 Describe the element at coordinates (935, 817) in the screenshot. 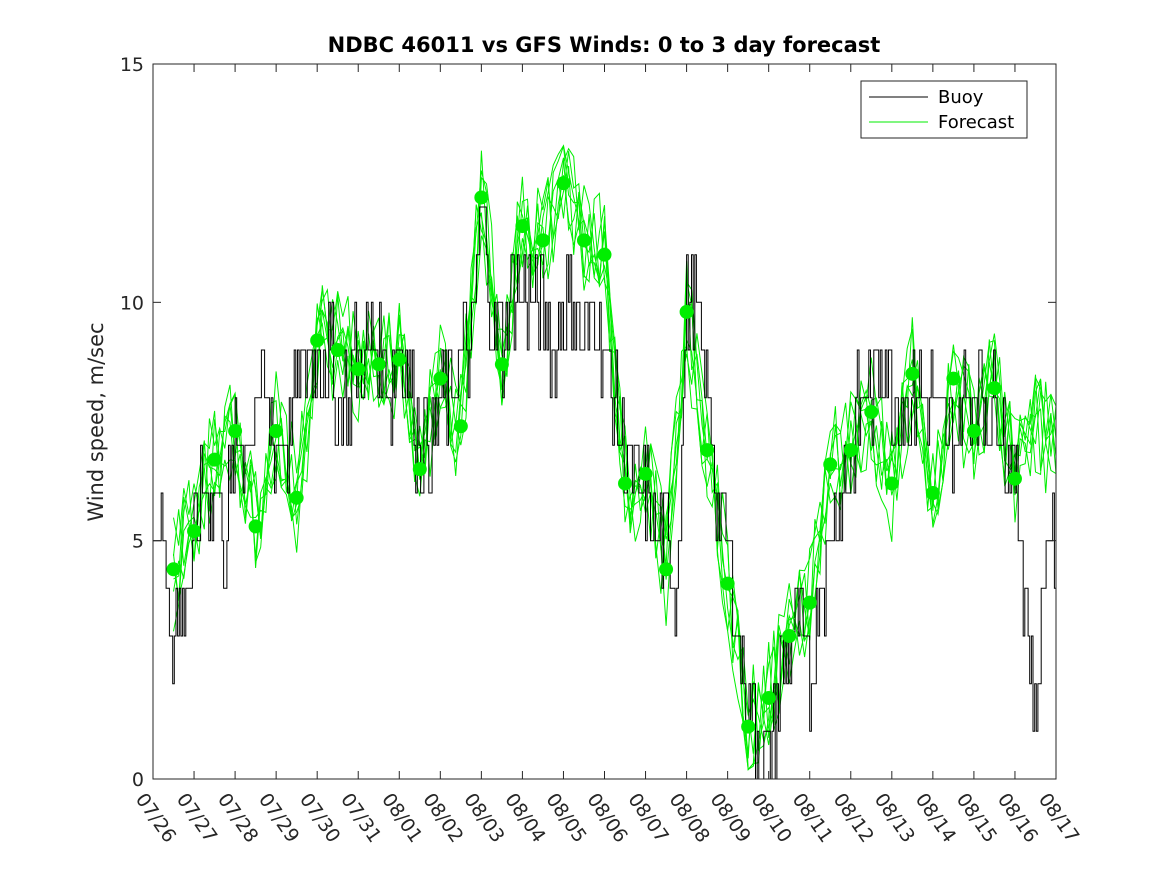

I see `x-tick-label: 08/14` at that location.